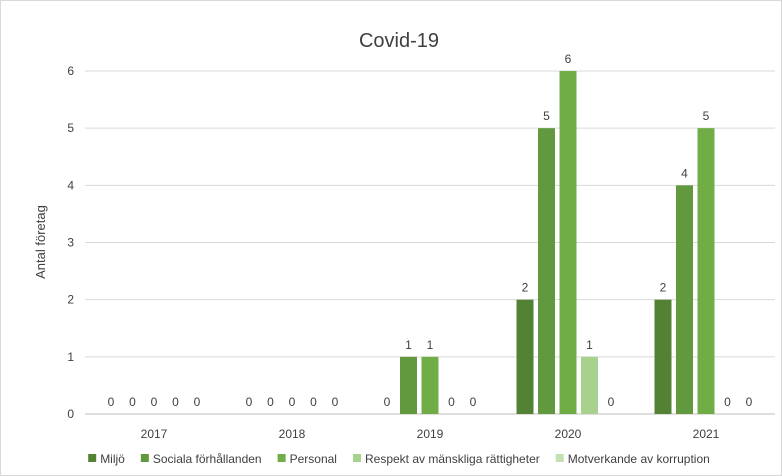 This screenshot has width=782, height=476. Describe the element at coordinates (313, 459) in the screenshot. I see `legend-entry: Personal` at that location.